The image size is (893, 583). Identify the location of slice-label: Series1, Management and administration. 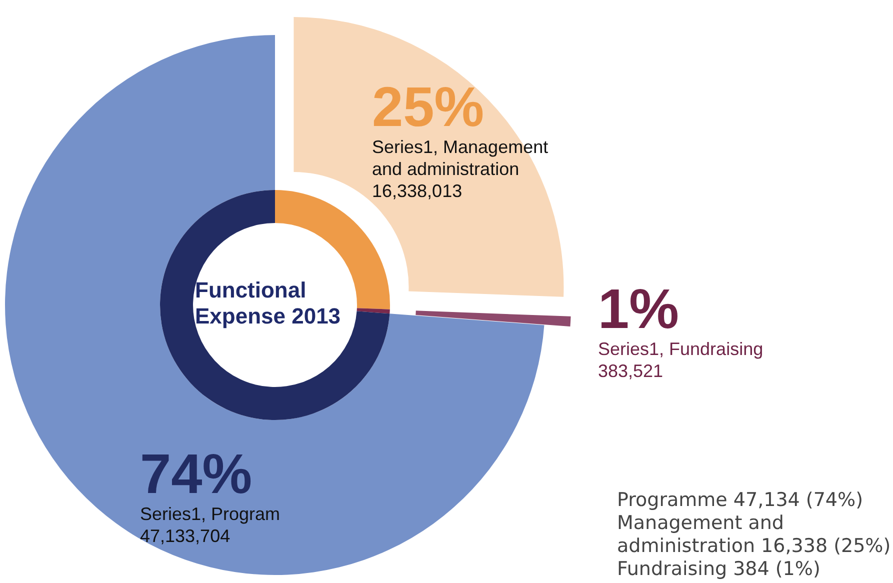
(461, 158).